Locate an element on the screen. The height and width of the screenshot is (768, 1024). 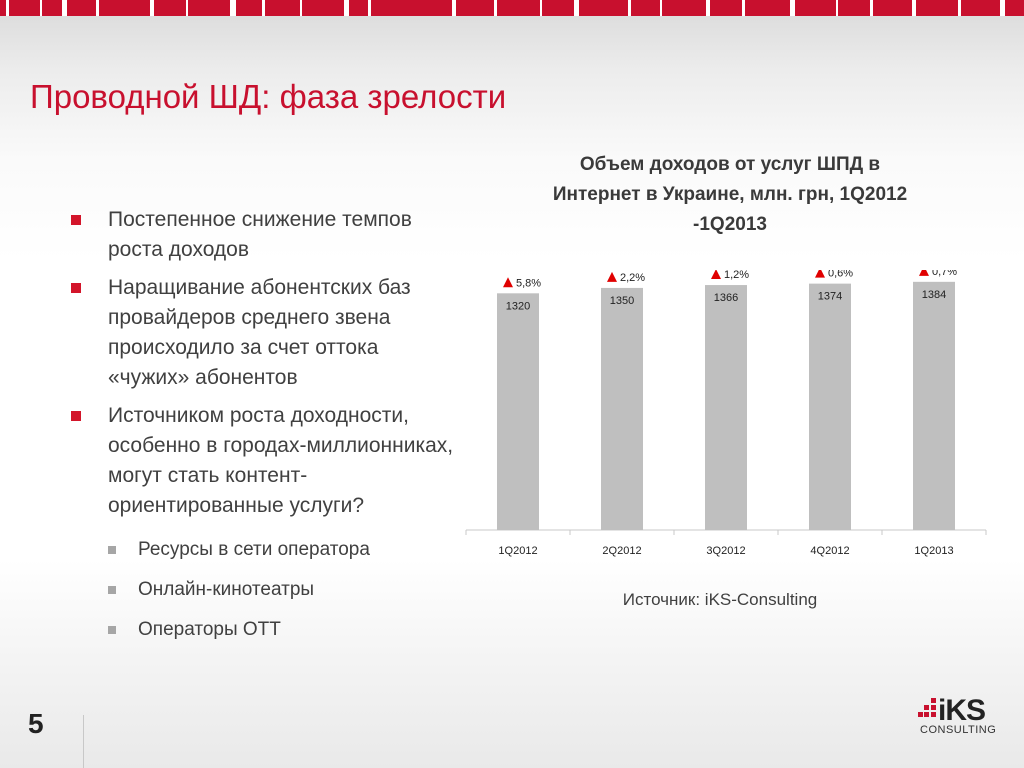
x-category-label: 1Q2012 is located at coordinates (517, 551).